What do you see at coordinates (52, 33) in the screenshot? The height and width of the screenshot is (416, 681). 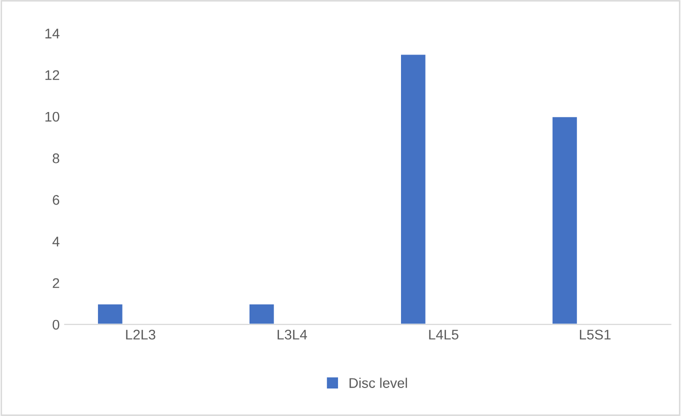 I see `y-tick-label: 14` at bounding box center [52, 33].